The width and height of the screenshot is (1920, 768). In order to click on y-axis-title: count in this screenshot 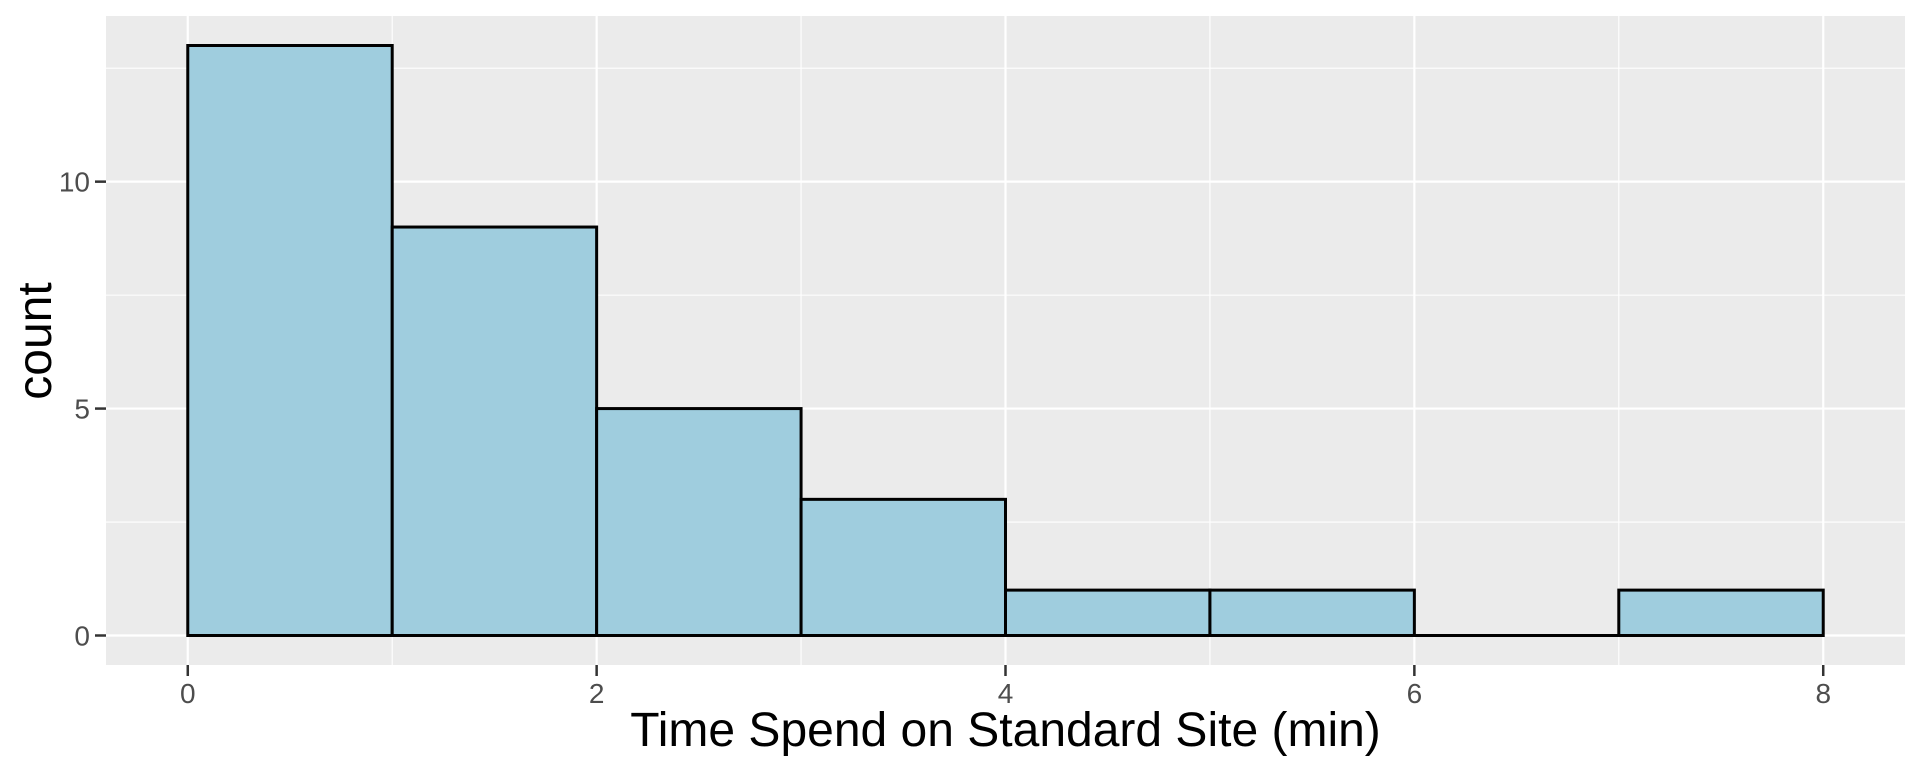, I will do `click(35, 341)`.